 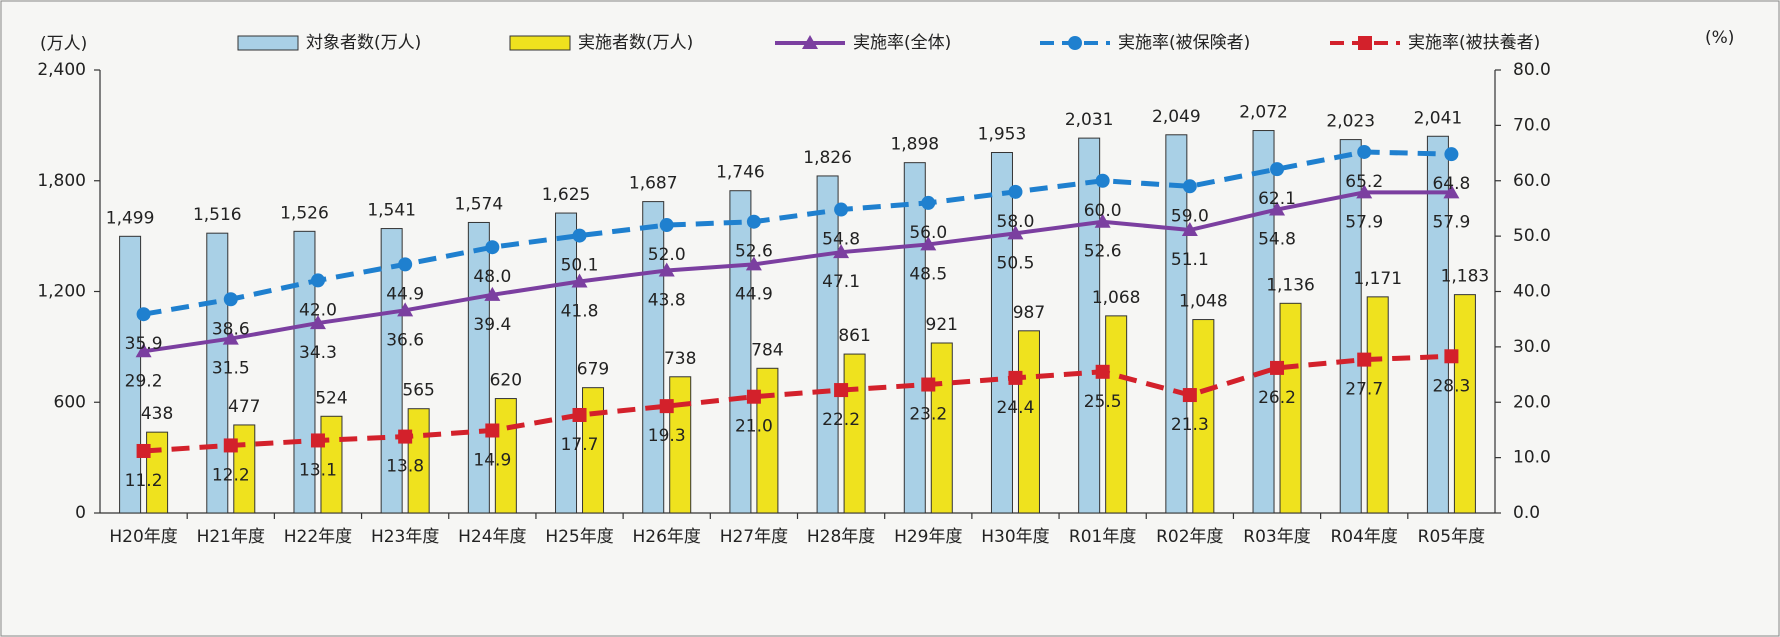 I want to click on line-value-label: 25.5, so click(x=1103, y=402).